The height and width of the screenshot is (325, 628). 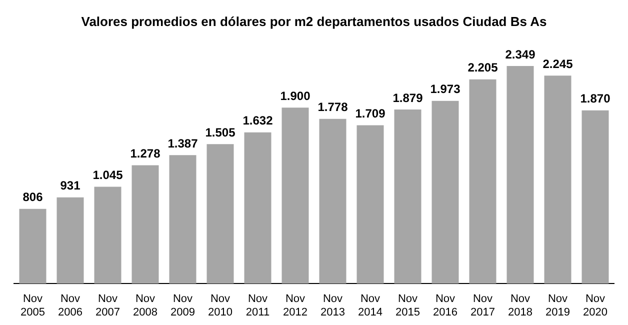 I want to click on x-tick-label: Nov 2011, so click(x=258, y=305).